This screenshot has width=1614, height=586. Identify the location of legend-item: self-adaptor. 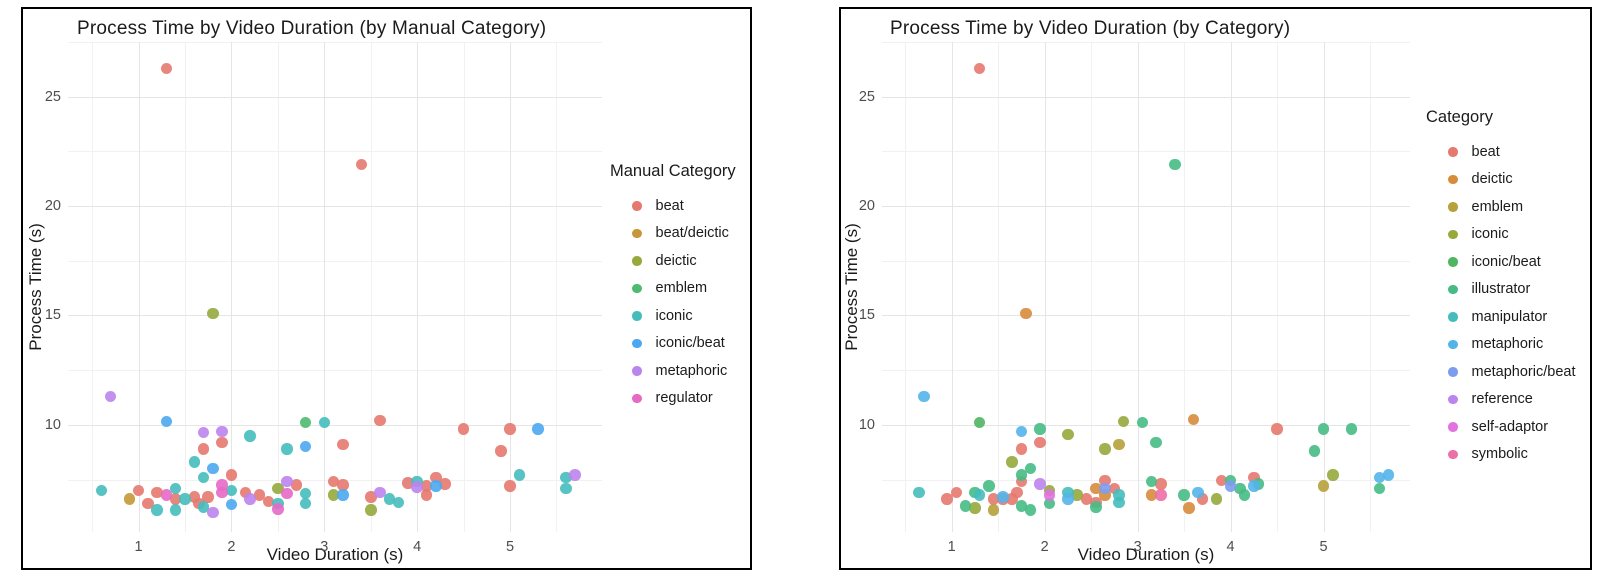
(1500, 427).